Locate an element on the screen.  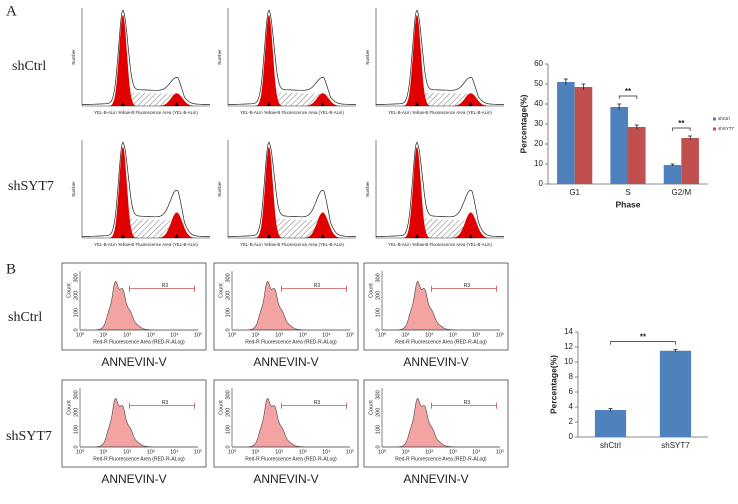
x-tick-label: G1 is located at coordinates (574, 192).